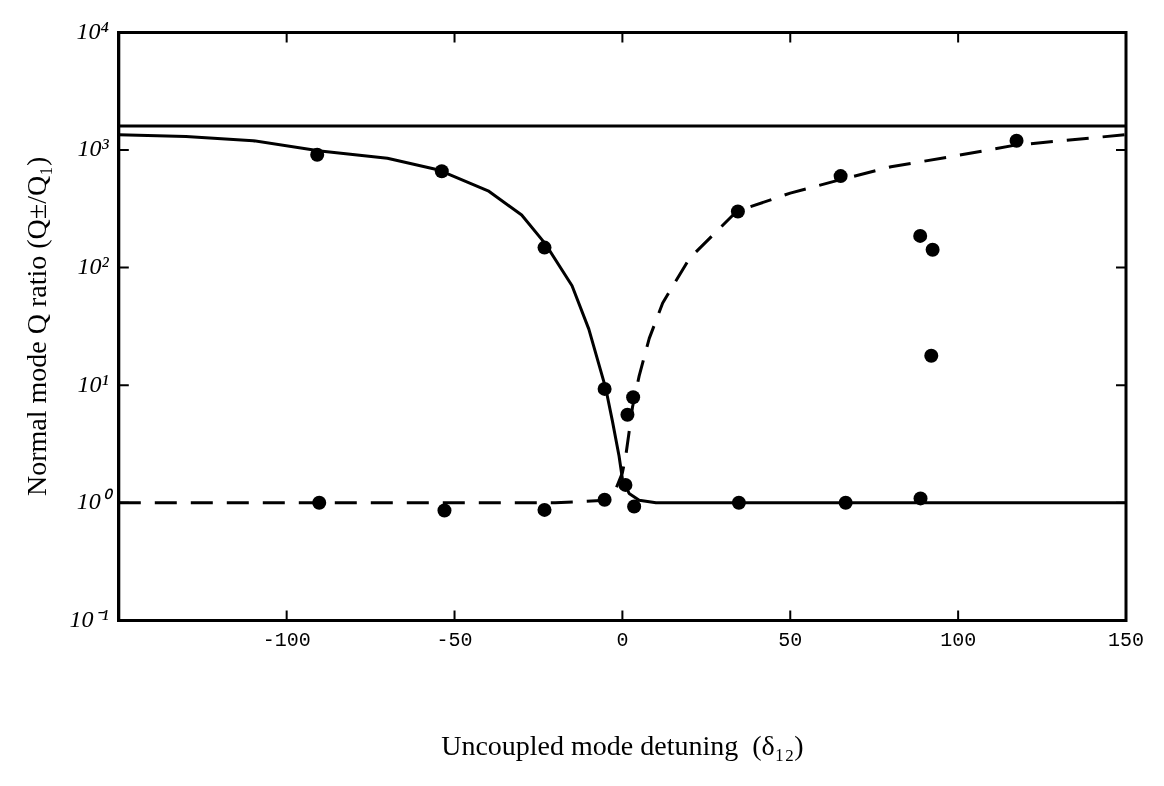 The height and width of the screenshot is (786, 1164). What do you see at coordinates (622, 640) in the screenshot?
I see `x-tick-label: 0` at bounding box center [622, 640].